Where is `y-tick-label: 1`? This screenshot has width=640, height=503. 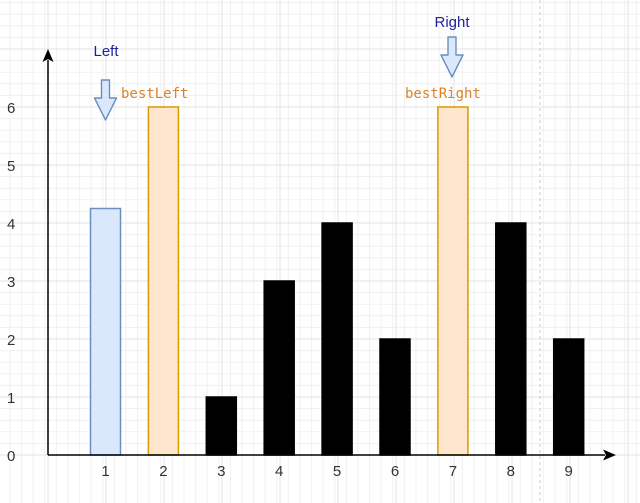 y-tick-label: 1 is located at coordinates (11, 398).